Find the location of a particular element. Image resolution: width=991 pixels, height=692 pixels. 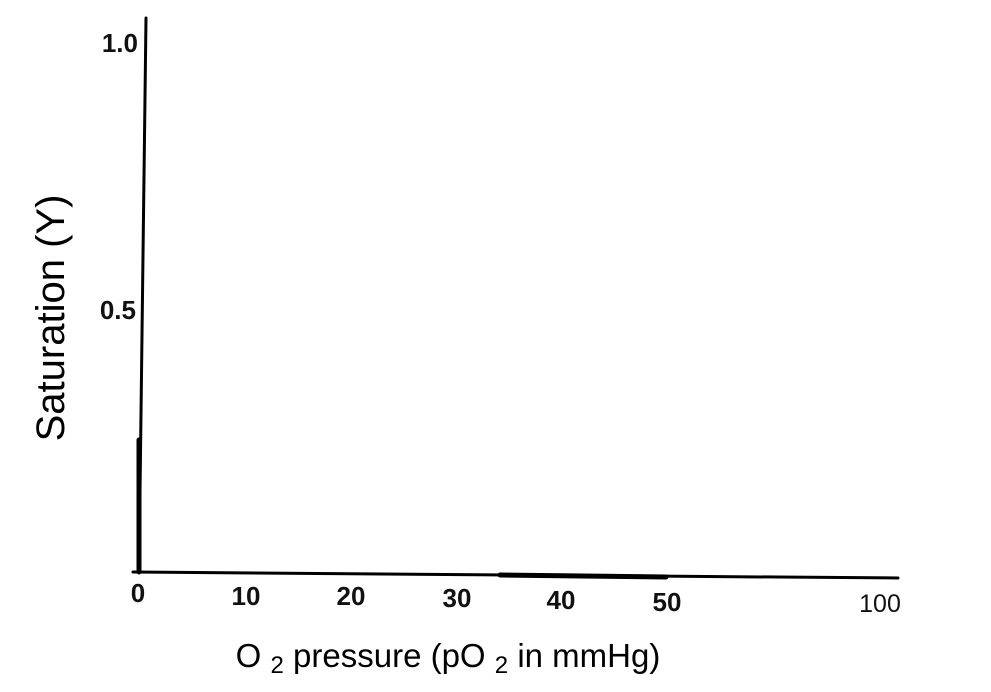

x-axis-thick-segment is located at coordinates (583, 576).